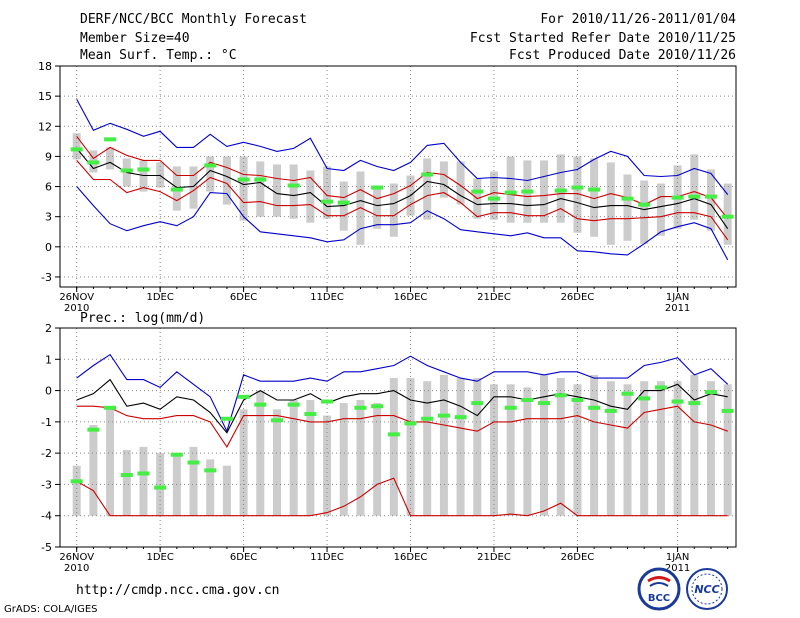 Image resolution: width=800 pixels, height=618 pixels. I want to click on y-tick-label: -1, so click(46, 422).